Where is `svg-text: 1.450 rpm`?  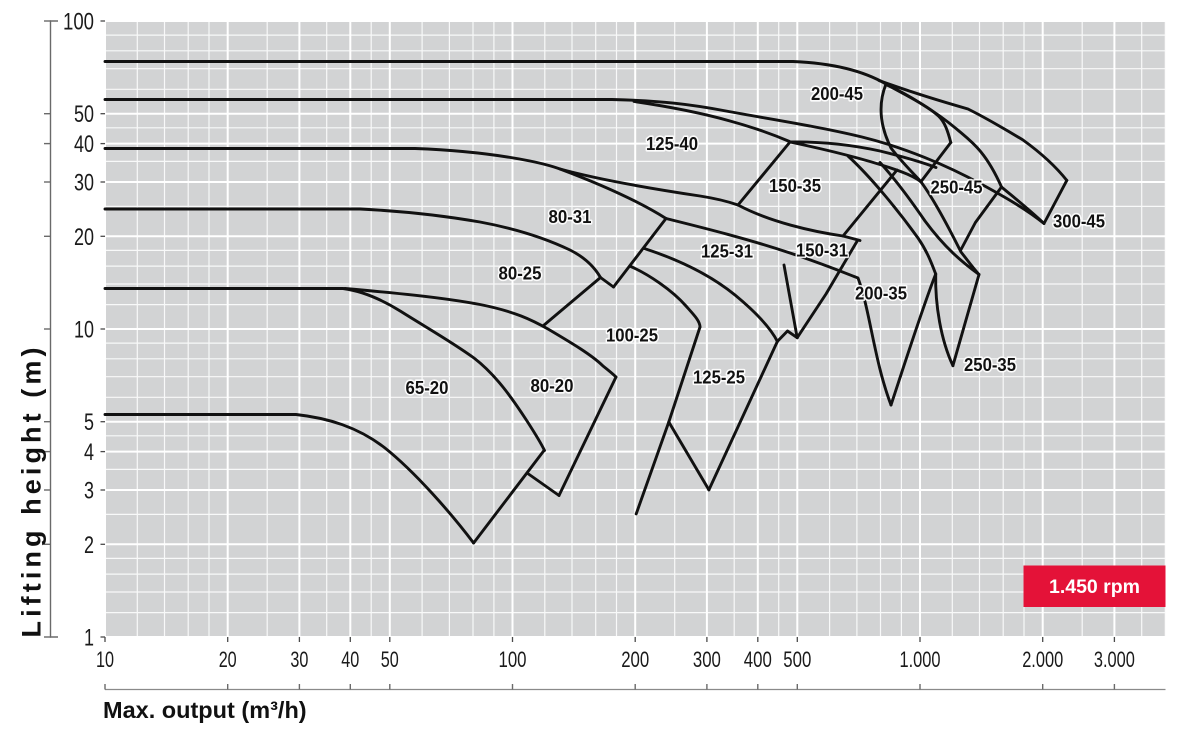 svg-text: 1.450 rpm is located at coordinates (1094, 587).